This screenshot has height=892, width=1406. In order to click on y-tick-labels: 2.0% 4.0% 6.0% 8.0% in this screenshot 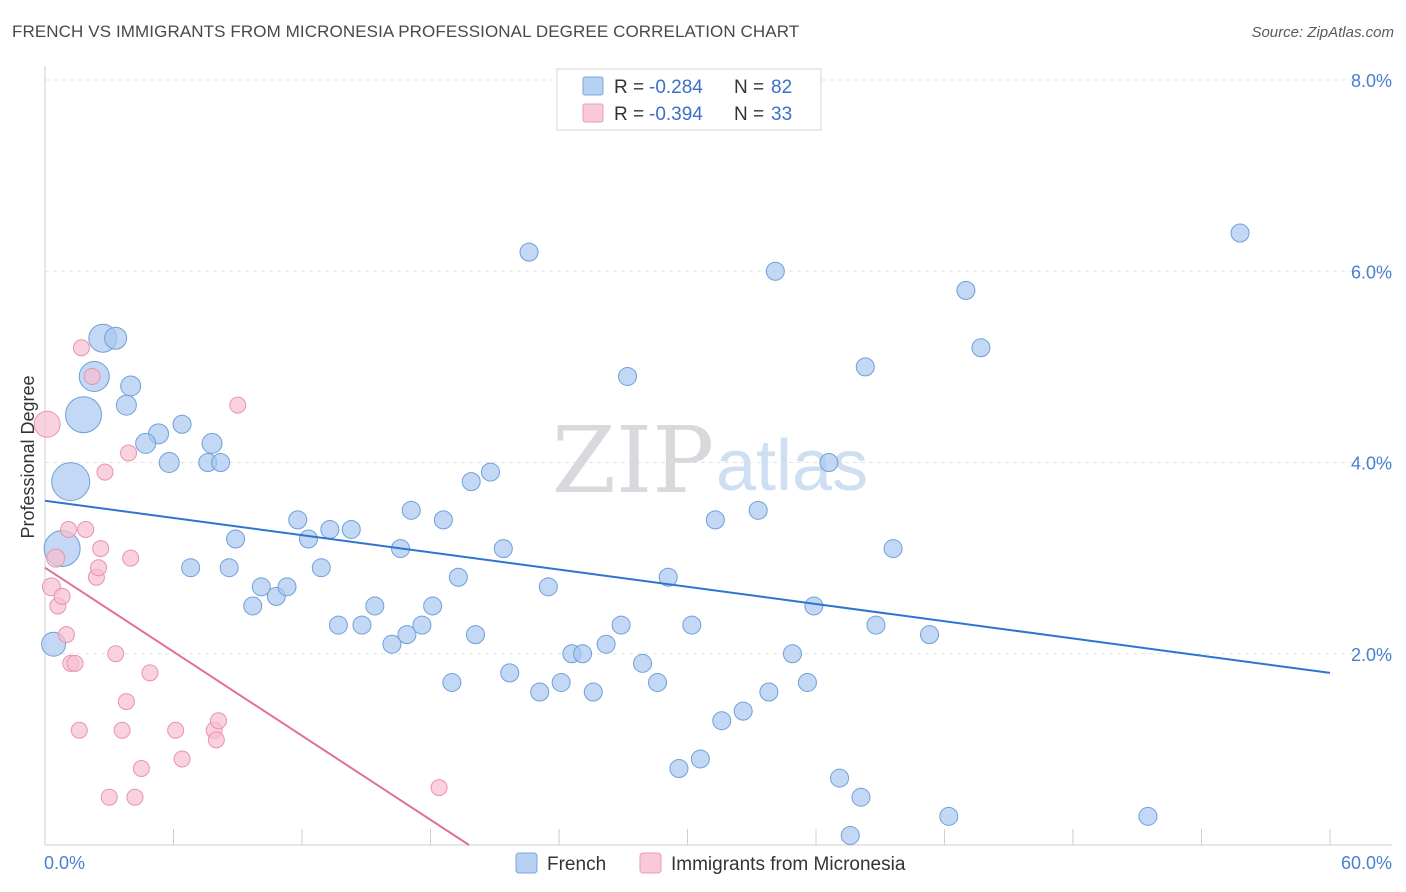, I will do `click(1371, 368)`.